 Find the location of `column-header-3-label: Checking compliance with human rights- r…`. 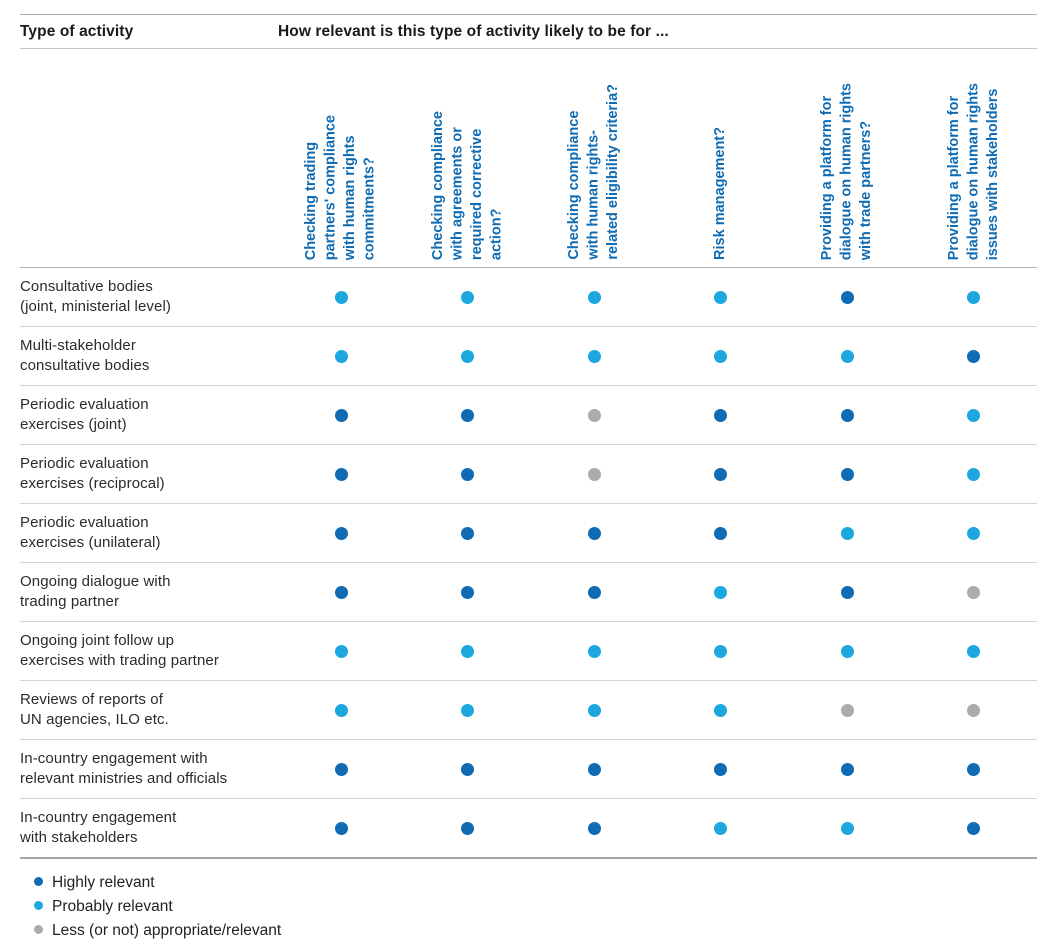

column-header-3-label: Checking compliance with human rights- r… is located at coordinates (593, 172).